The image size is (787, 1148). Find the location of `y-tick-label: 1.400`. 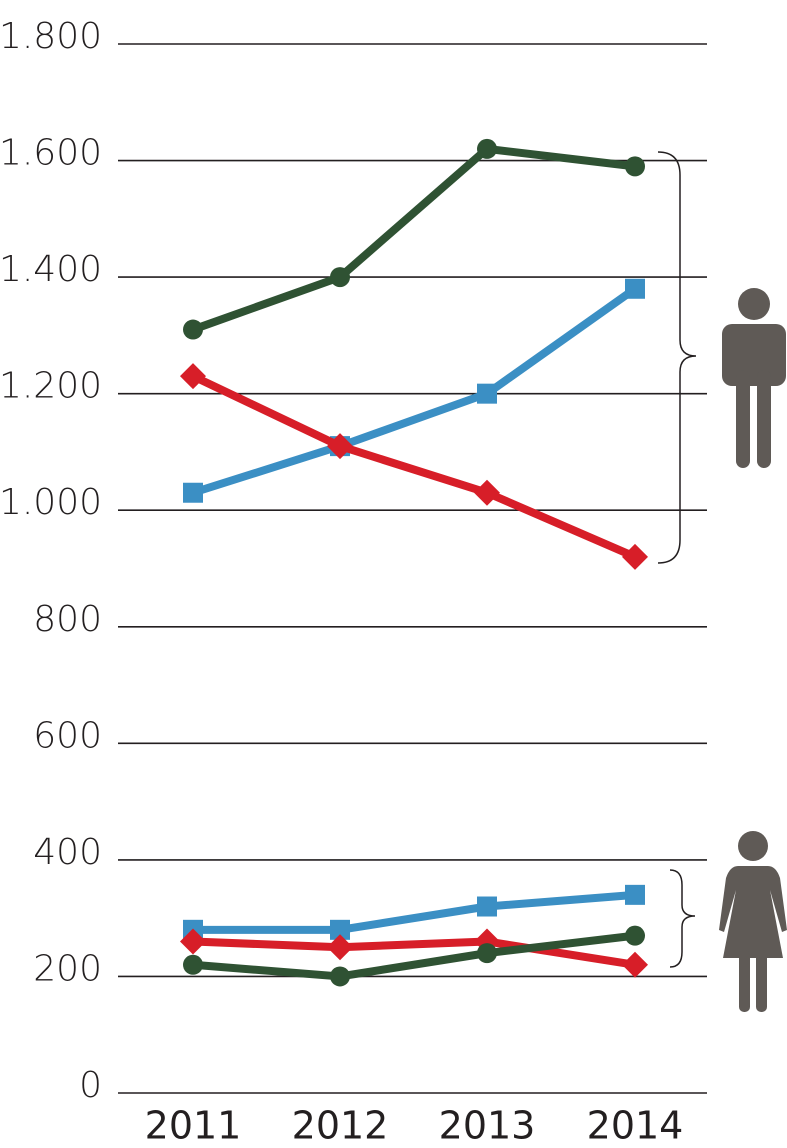

y-tick-label: 1.400 is located at coordinates (51, 269).